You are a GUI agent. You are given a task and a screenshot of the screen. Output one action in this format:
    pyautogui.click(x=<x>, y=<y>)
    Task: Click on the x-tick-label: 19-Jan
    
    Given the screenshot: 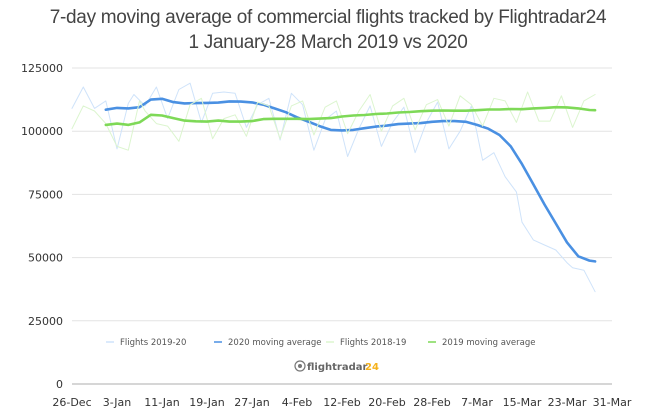 What is the action you would take?
    pyautogui.click(x=207, y=402)
    